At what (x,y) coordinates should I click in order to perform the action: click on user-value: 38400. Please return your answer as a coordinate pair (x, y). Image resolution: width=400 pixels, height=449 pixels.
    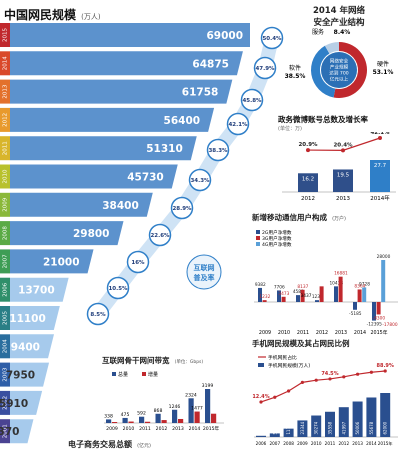
    Looking at the image, I should click on (120, 206).